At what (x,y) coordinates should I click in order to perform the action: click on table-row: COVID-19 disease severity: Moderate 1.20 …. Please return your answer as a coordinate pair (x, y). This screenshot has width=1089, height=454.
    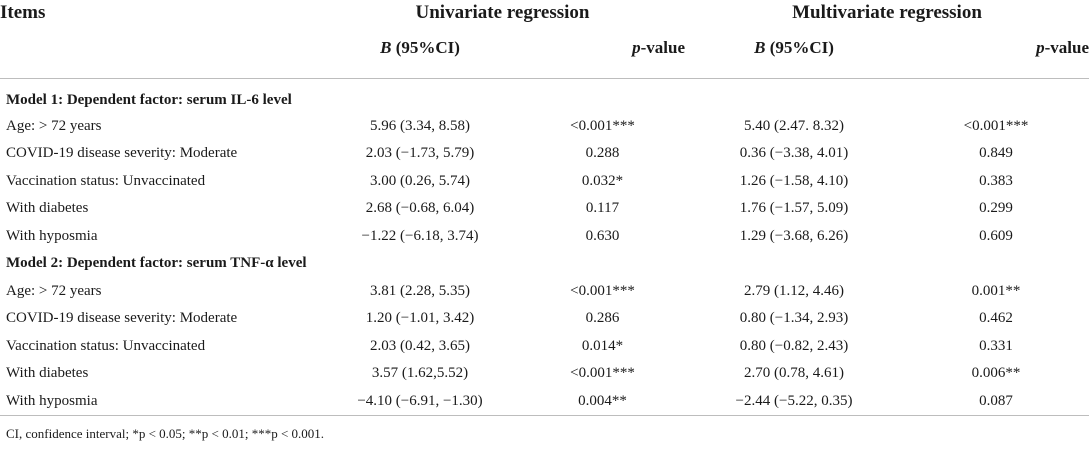
    Looking at the image, I should click on (544, 319).